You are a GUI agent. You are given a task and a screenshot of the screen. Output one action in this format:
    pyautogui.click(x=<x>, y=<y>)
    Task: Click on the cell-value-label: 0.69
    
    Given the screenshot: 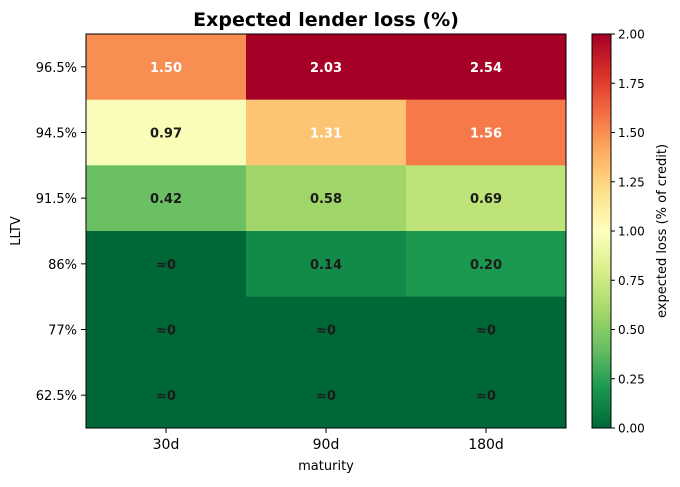 What is the action you would take?
    pyautogui.click(x=486, y=199)
    